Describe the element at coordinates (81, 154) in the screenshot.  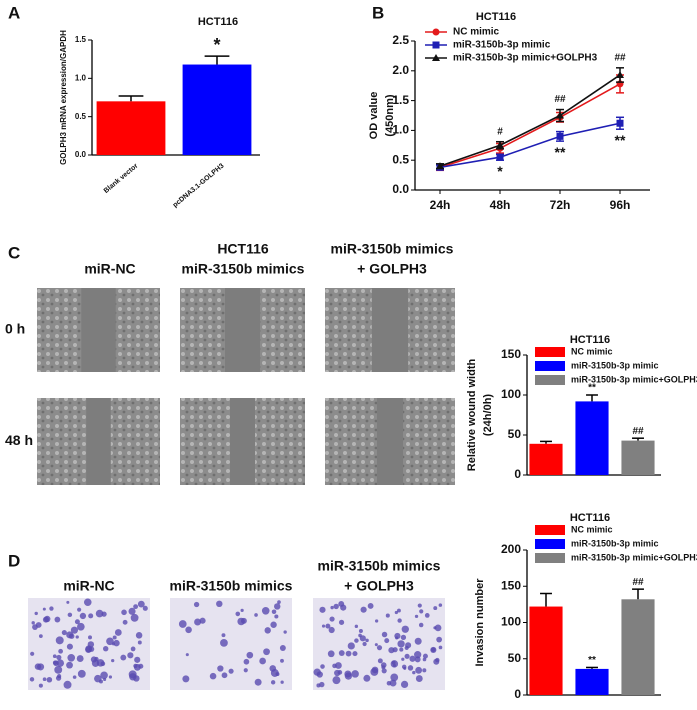
I see `y-tick-label: 0.0` at that location.